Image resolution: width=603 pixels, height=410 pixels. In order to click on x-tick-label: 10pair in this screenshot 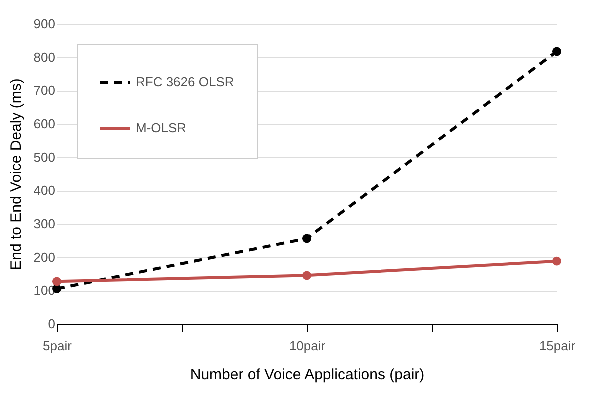, I will do `click(307, 346)`.